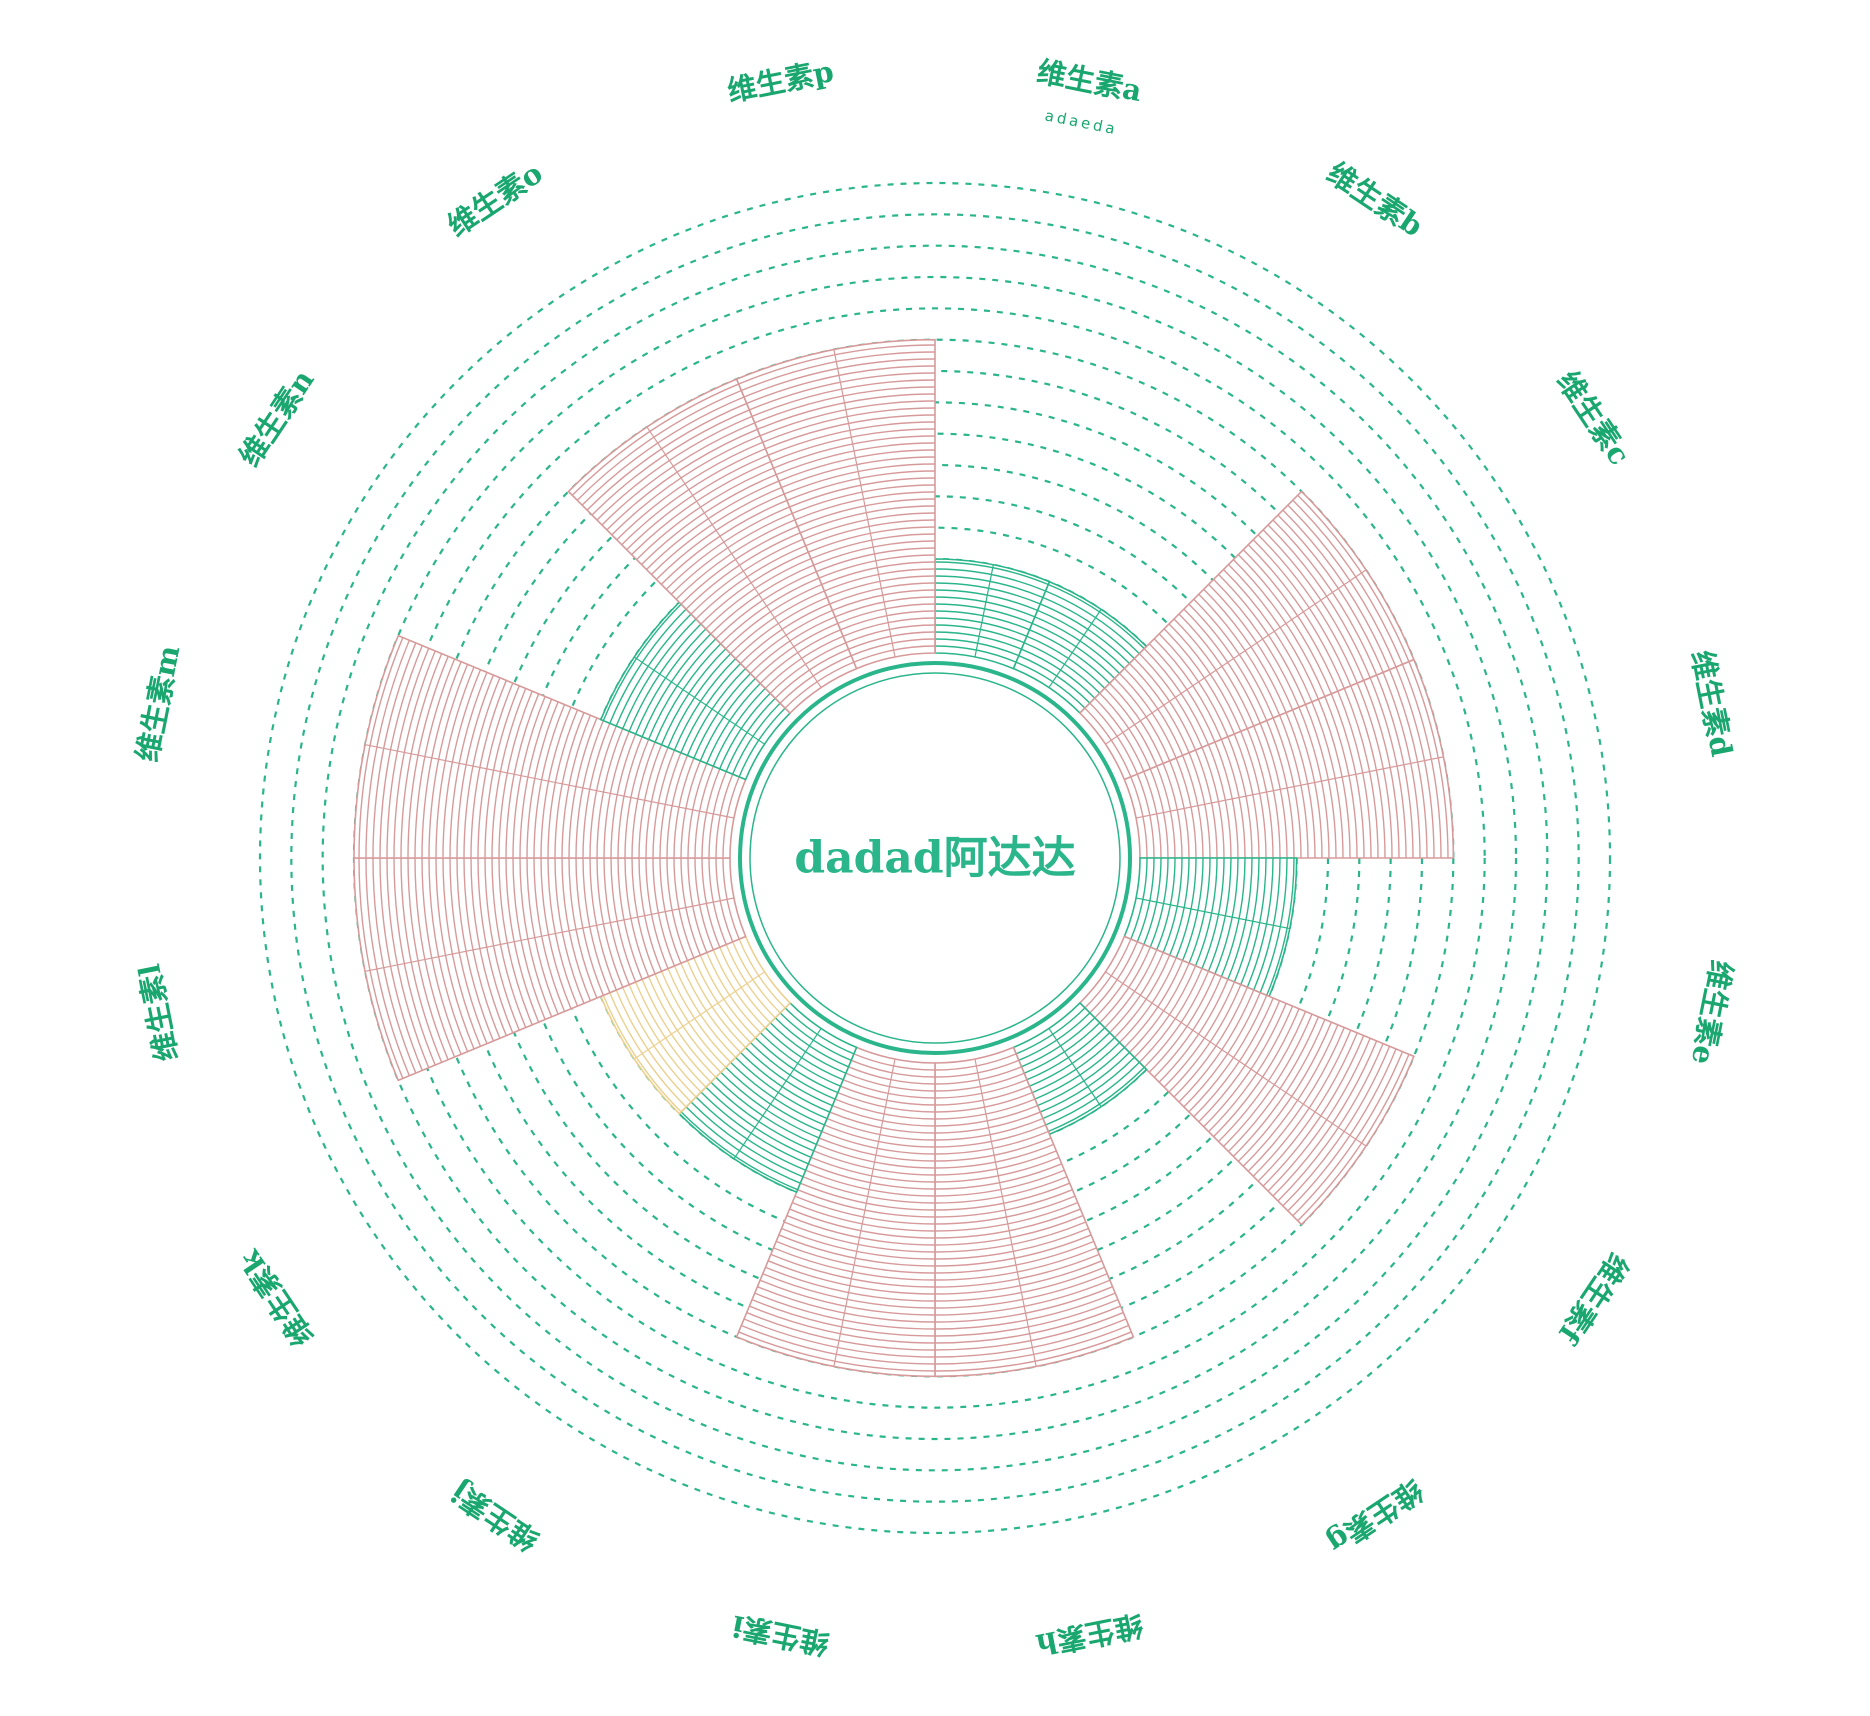 This screenshot has width=1870, height=1716. I want to click on bar-维生素e, so click(1210, 927).